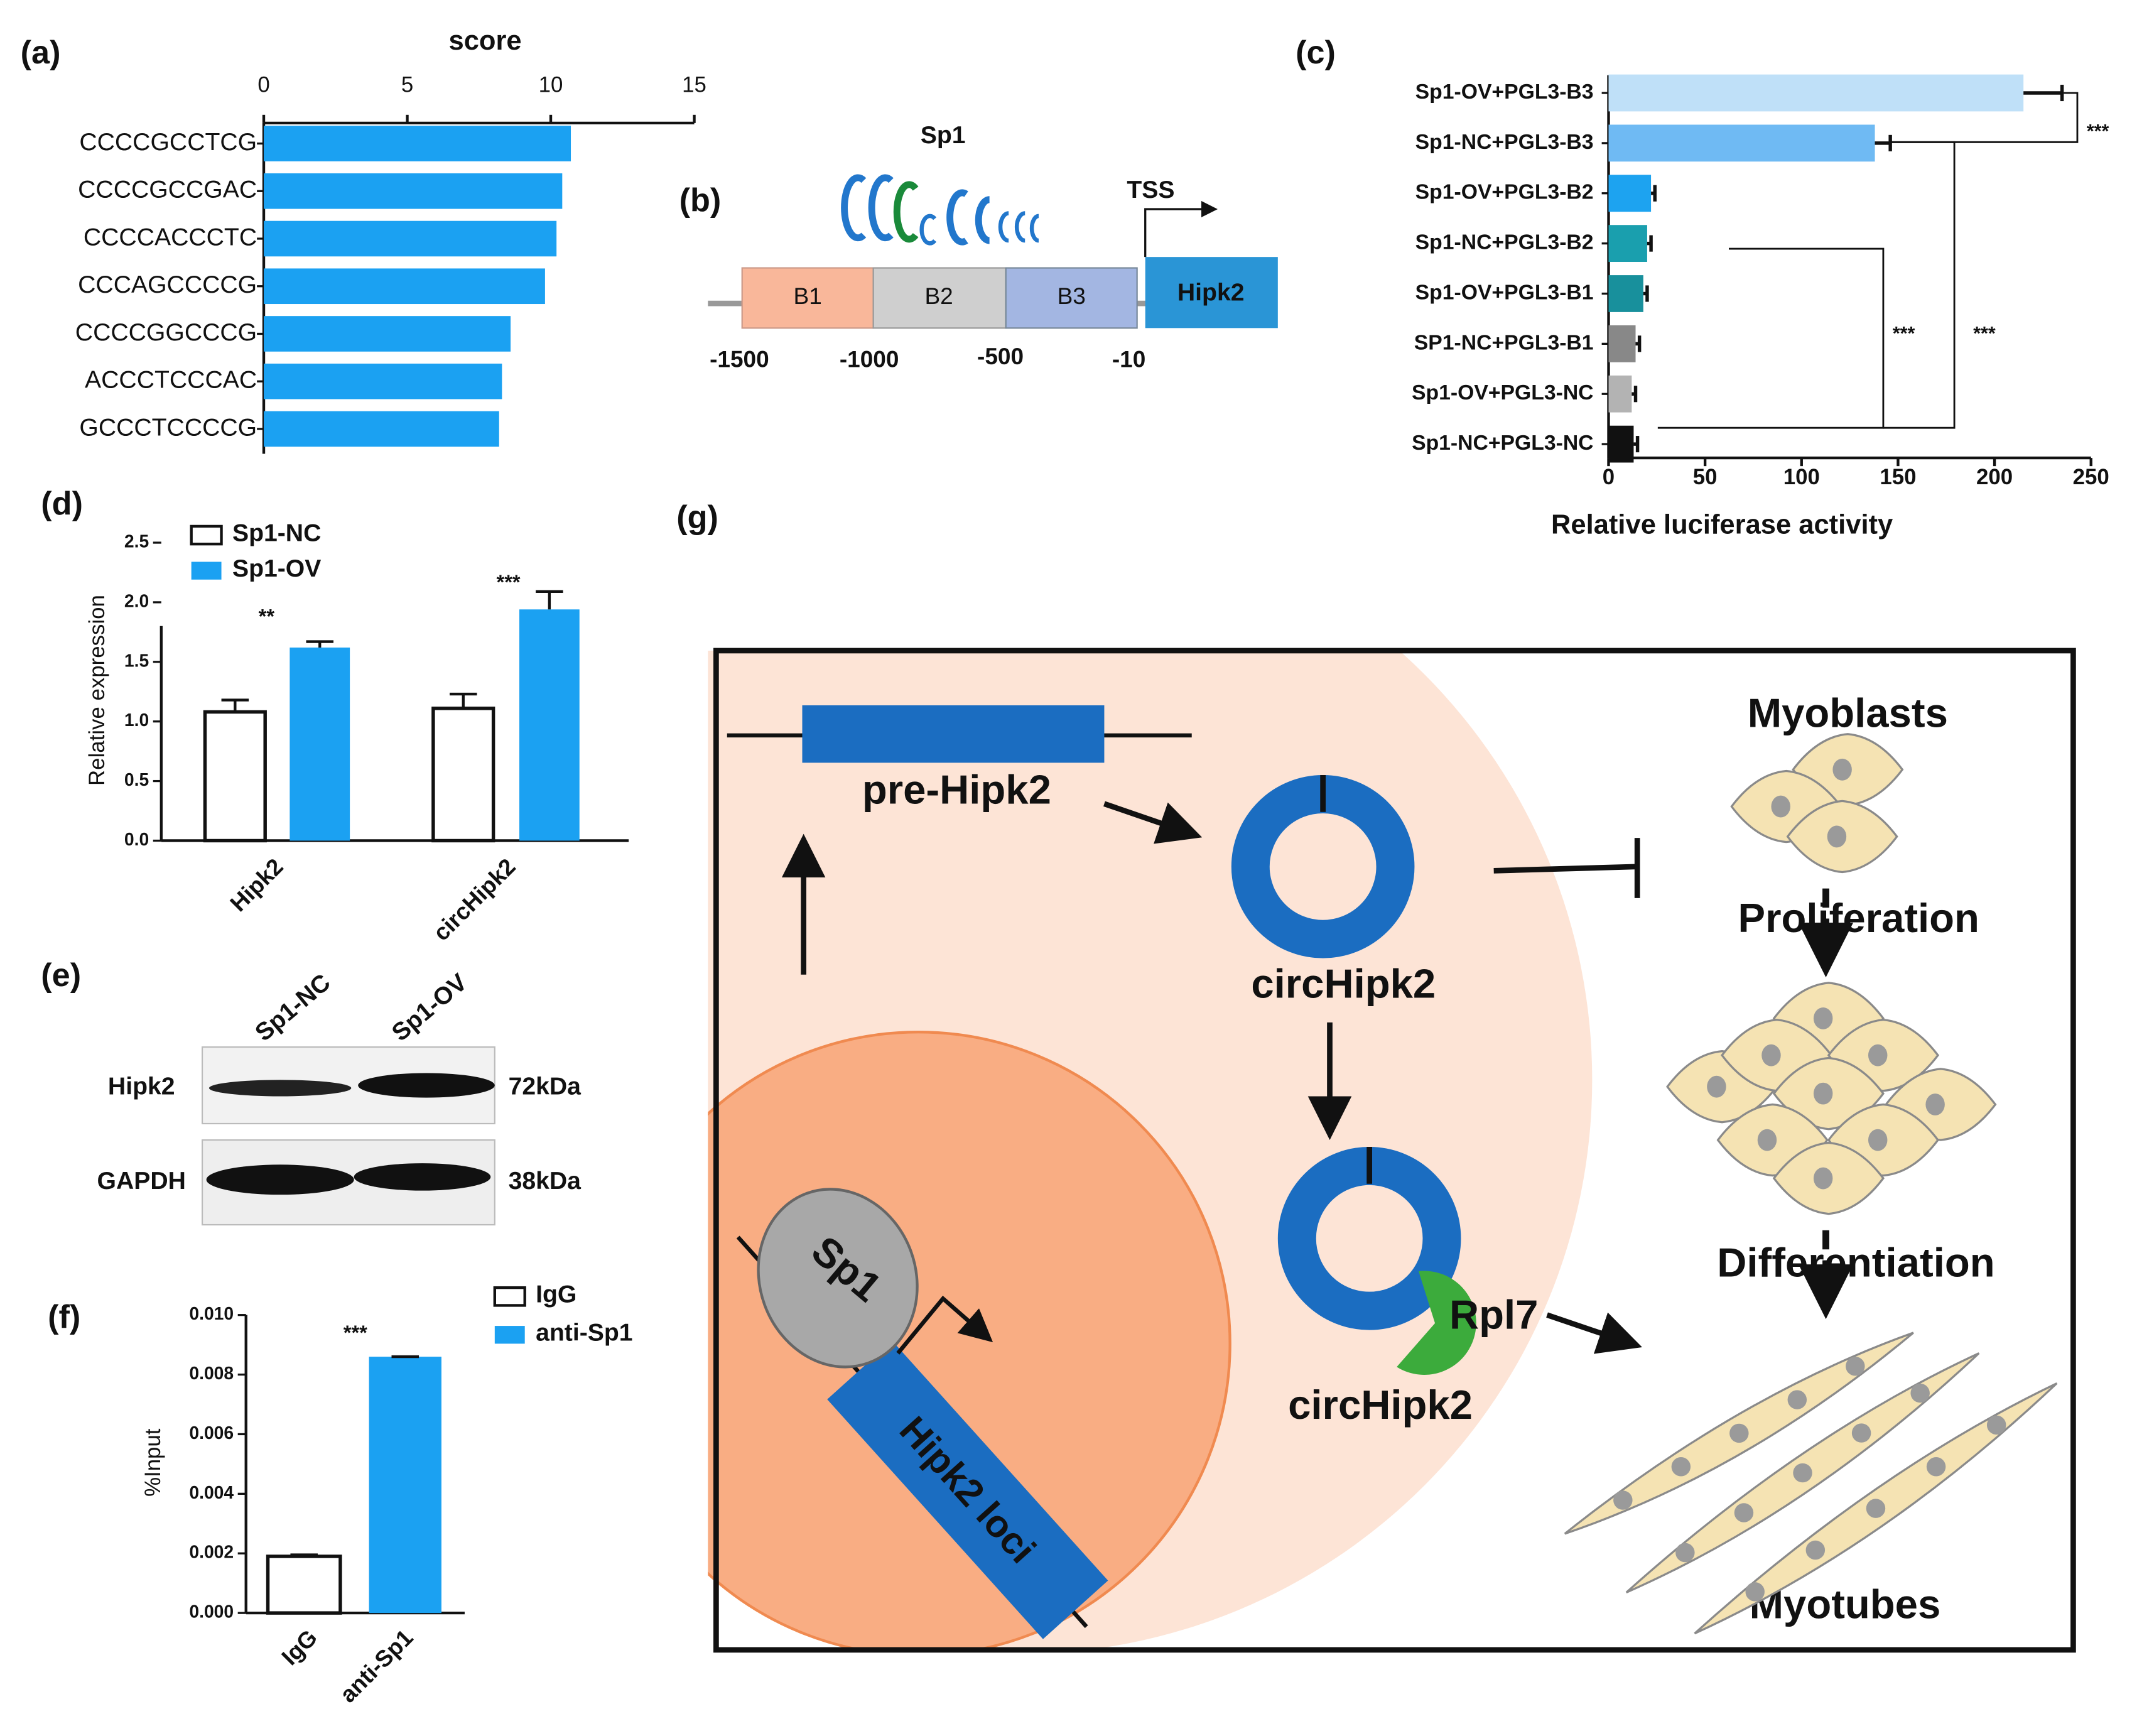  I want to click on panel-label: (b), so click(700, 200).